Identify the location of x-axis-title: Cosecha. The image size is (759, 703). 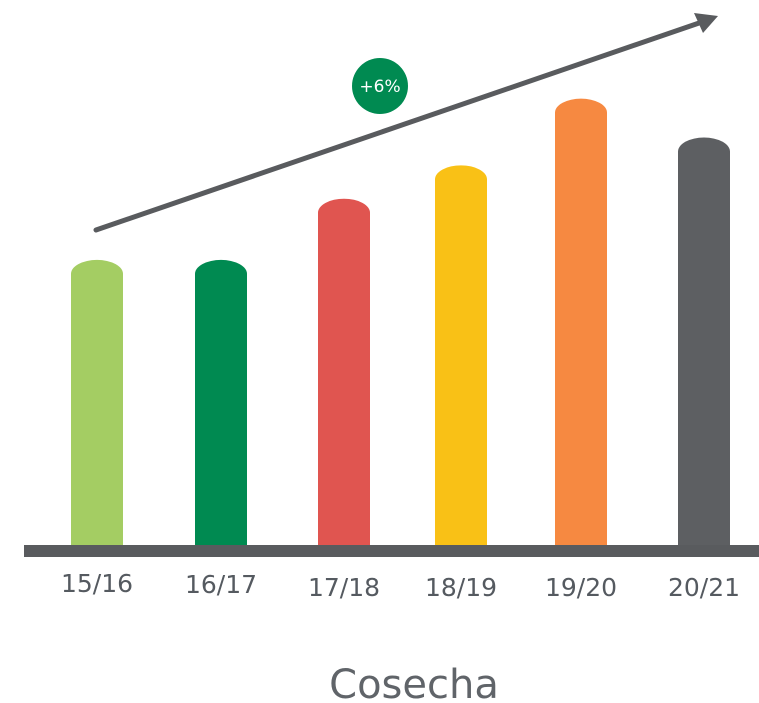
(414, 682).